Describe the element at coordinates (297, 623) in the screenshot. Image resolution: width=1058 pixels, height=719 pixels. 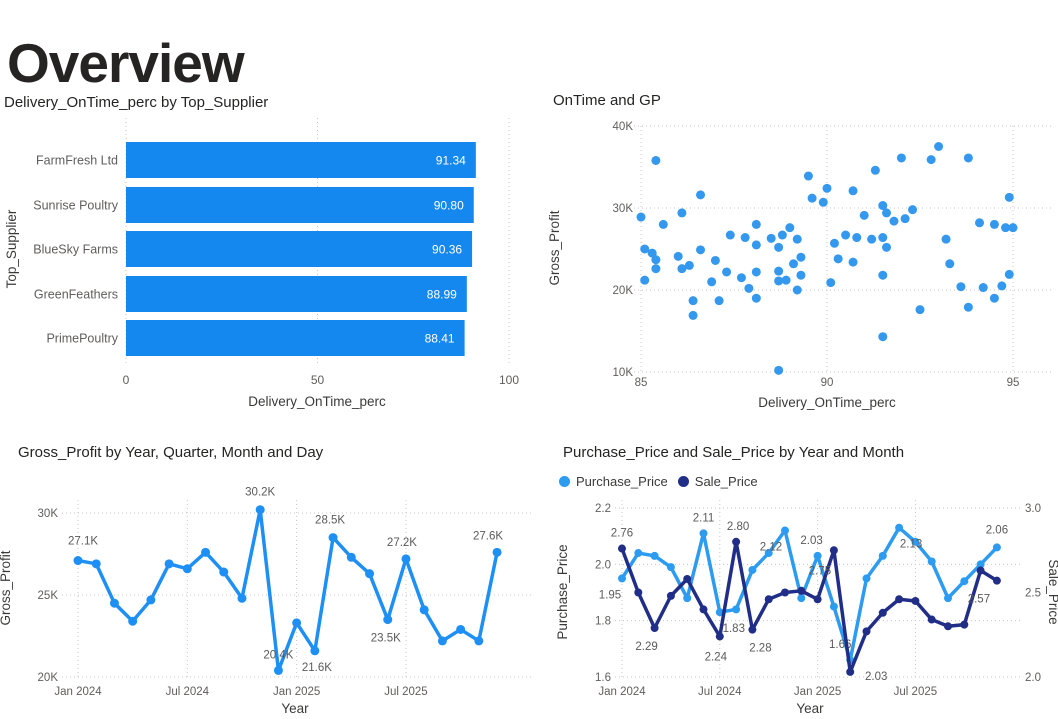
I see `data-point-jan-2025` at that location.